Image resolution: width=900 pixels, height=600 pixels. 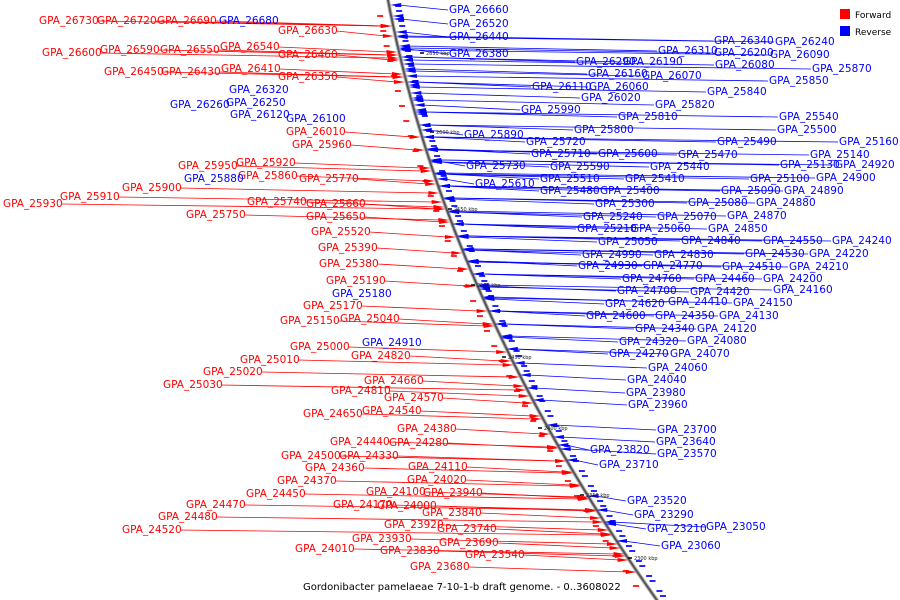 I want to click on forward-gene-label-12: GPA_26350, so click(x=308, y=77).